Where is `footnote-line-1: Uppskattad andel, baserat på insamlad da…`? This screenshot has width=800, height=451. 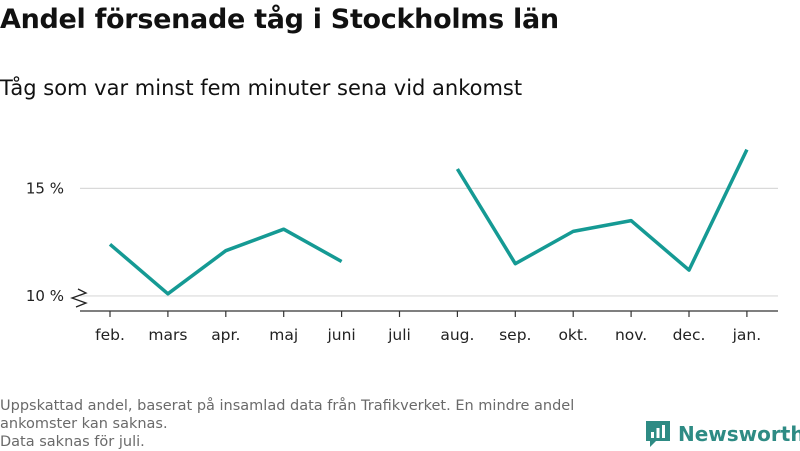
footnote-line-1: Uppskattad andel, baserat på insamlad da… is located at coordinates (287, 406).